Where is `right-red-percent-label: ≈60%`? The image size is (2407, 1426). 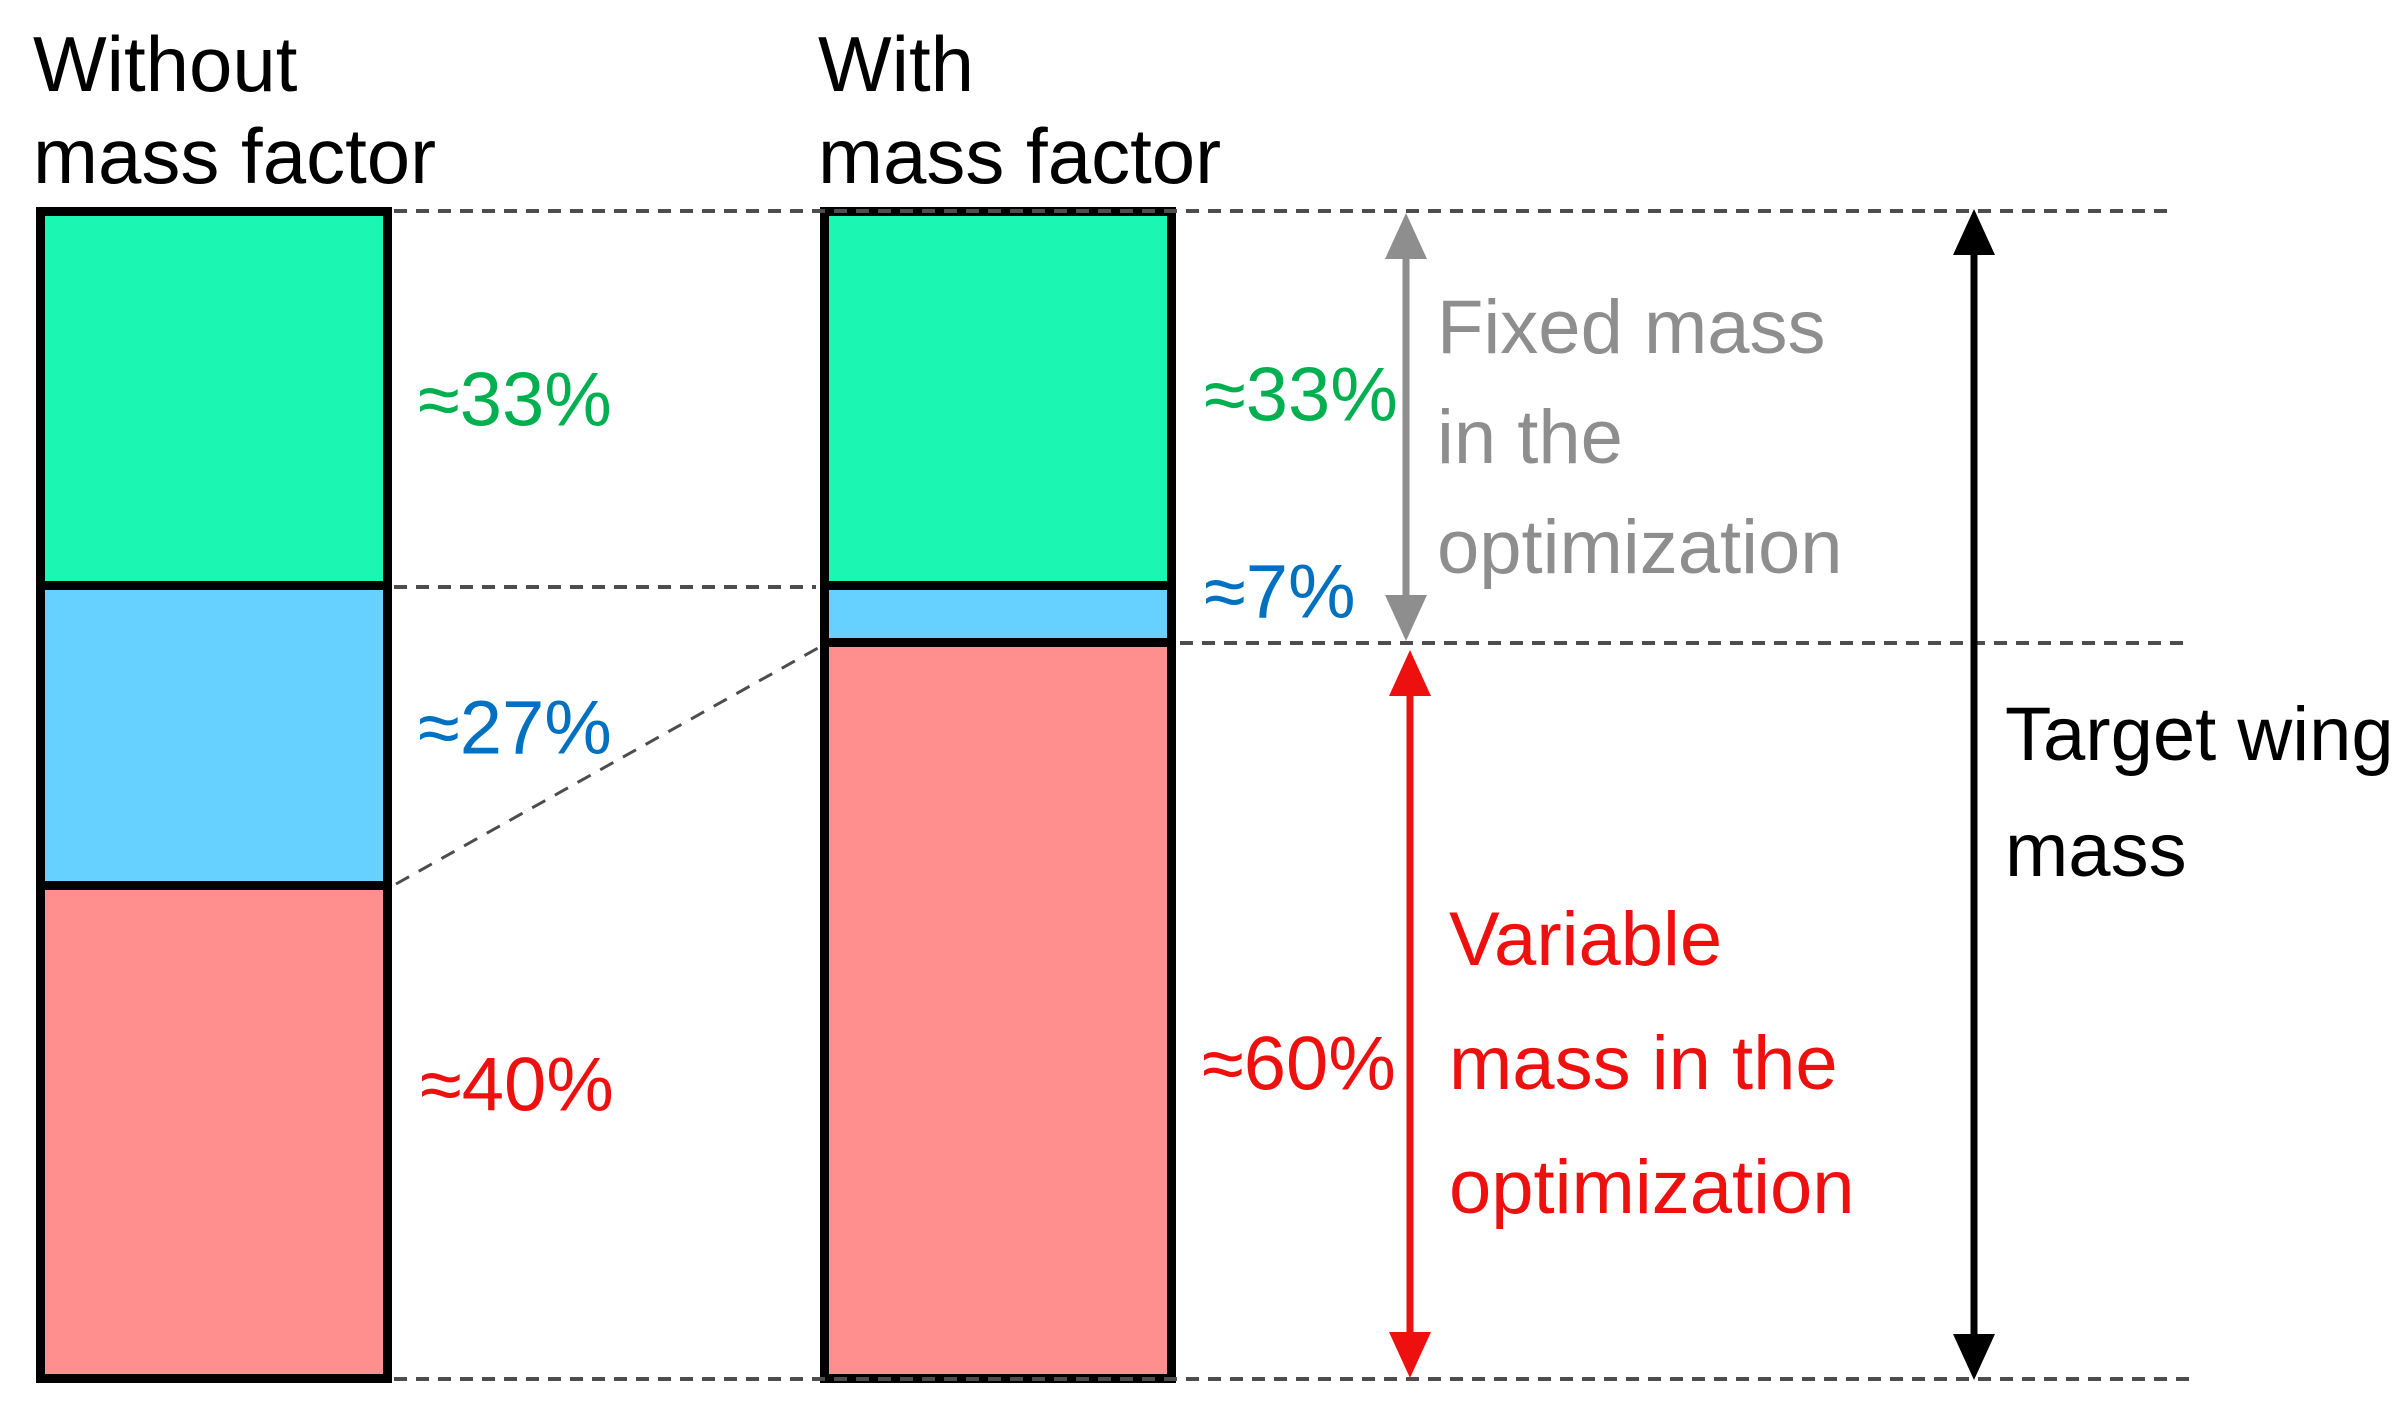
right-red-percent-label: ≈60% is located at coordinates (1299, 1064).